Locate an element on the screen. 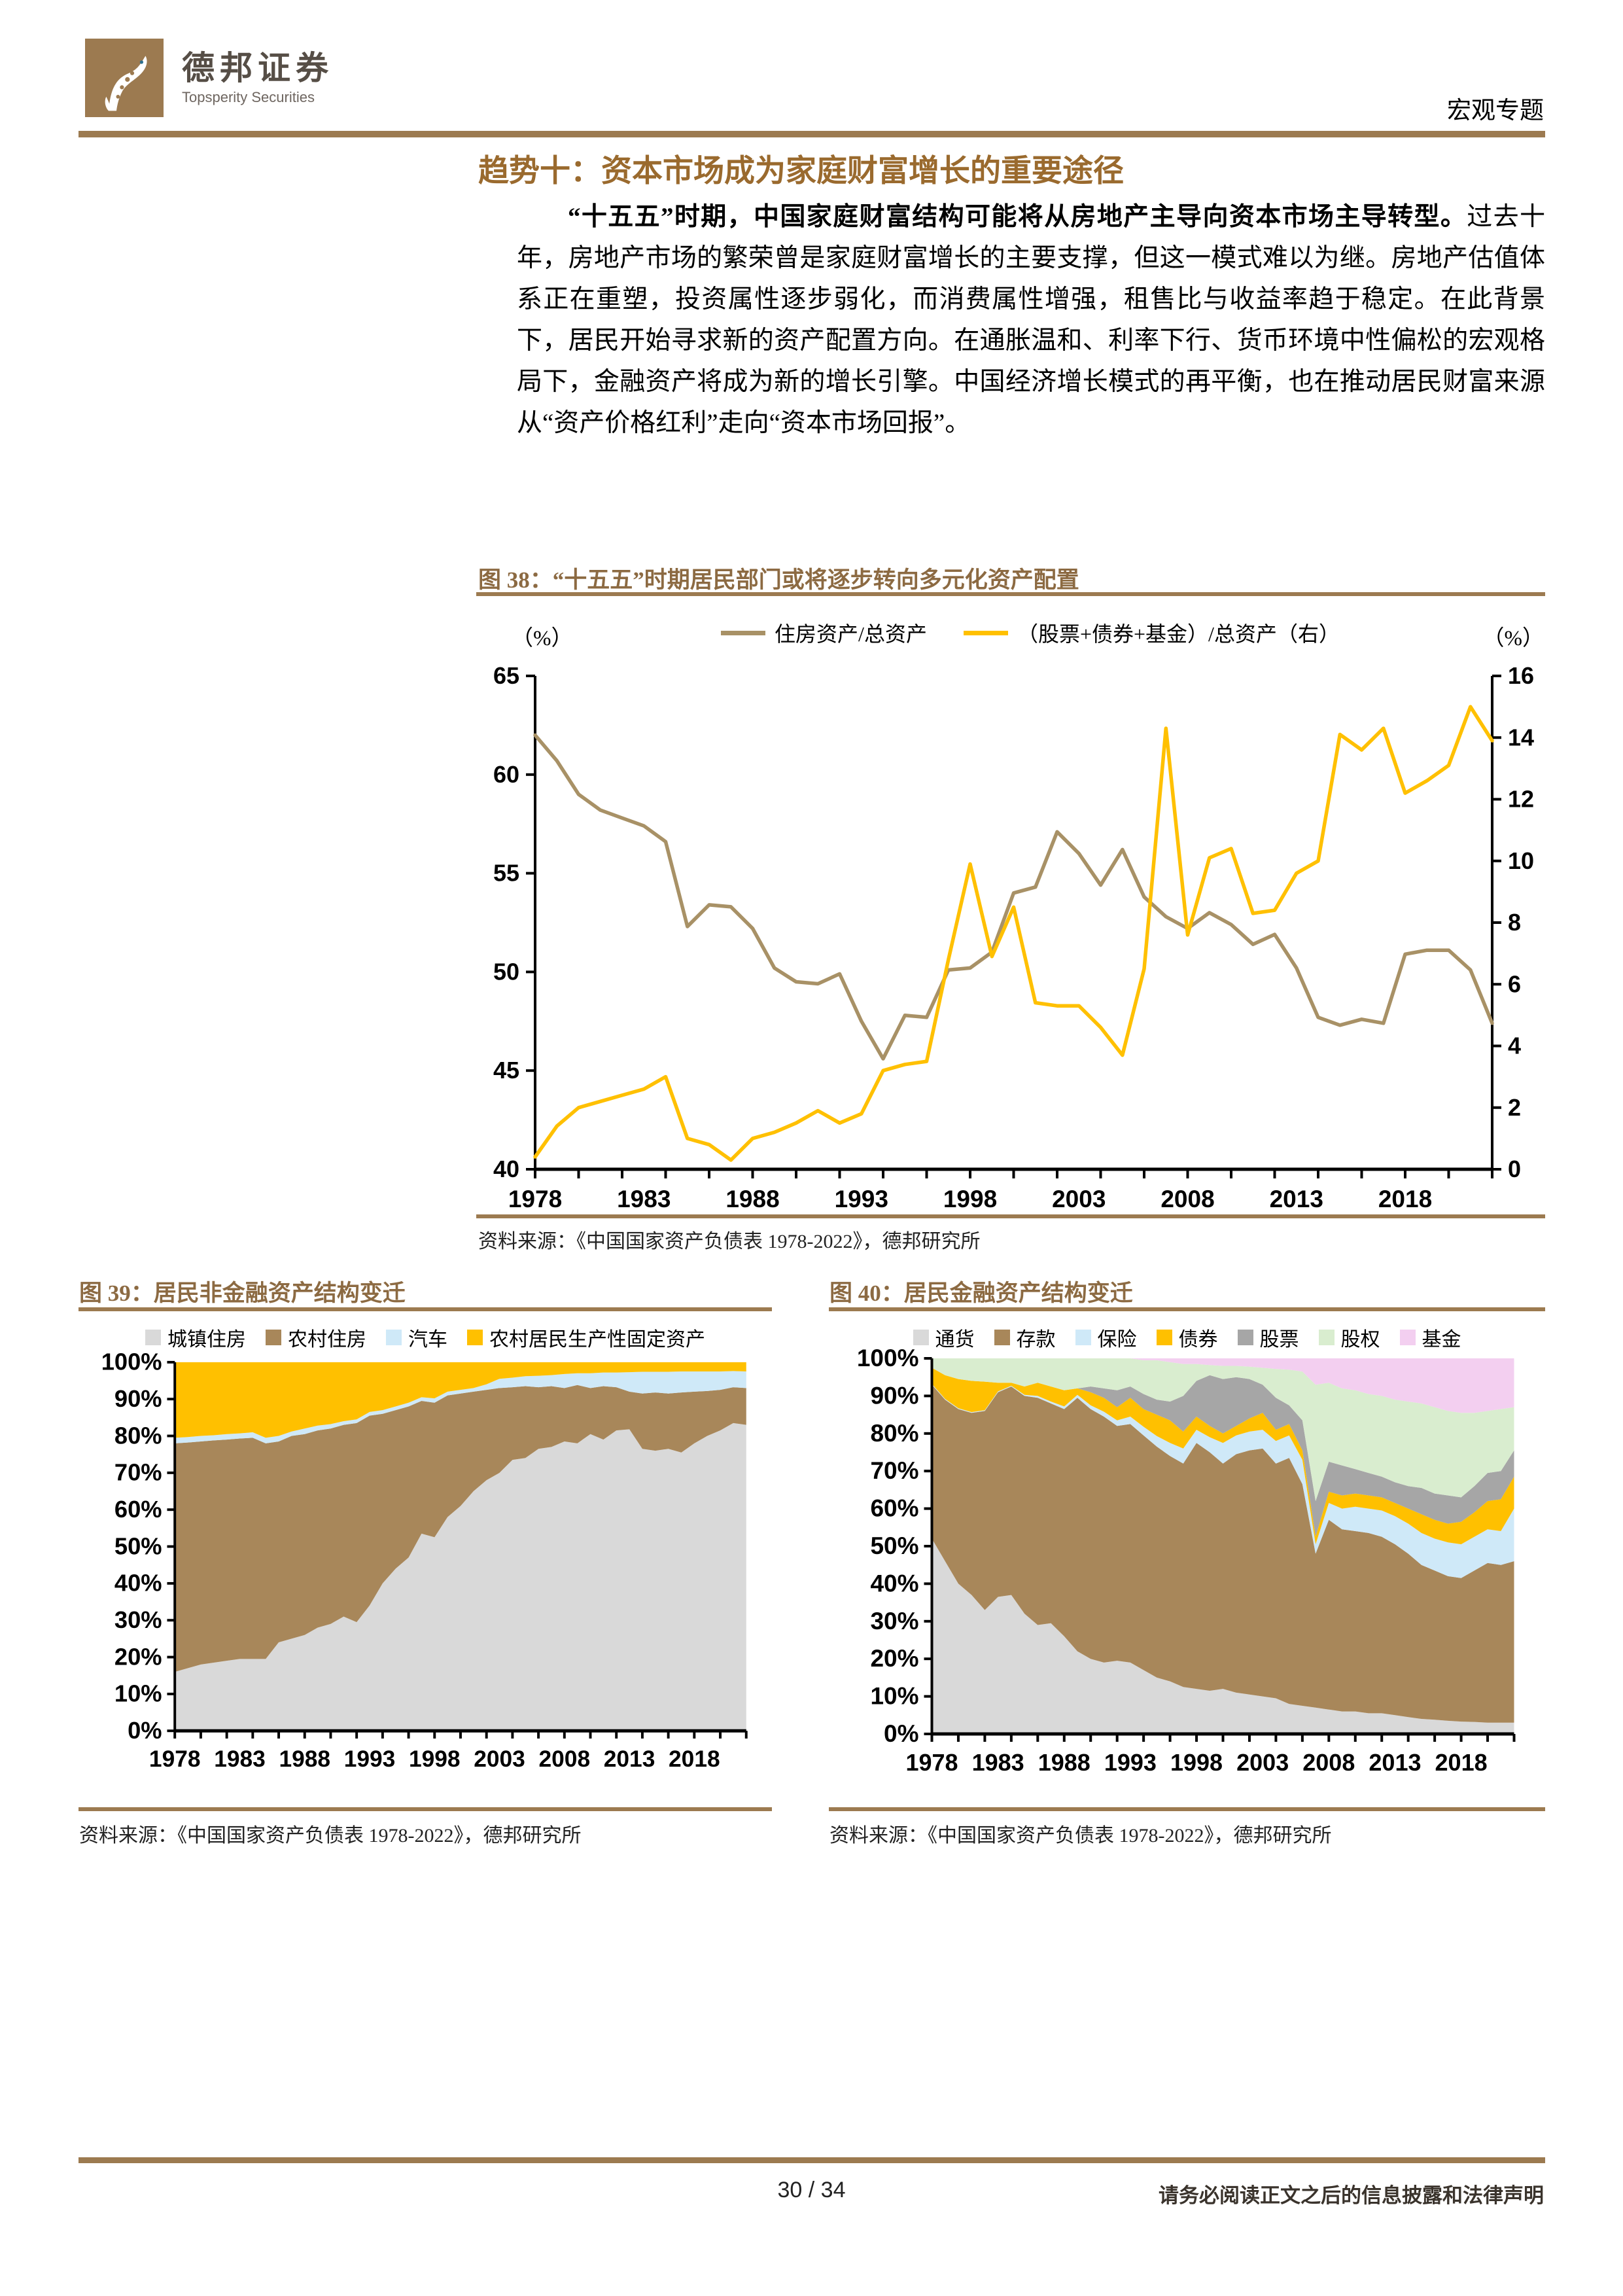 The width and height of the screenshot is (1623, 2296). svg-text: 90% is located at coordinates (894, 1396).